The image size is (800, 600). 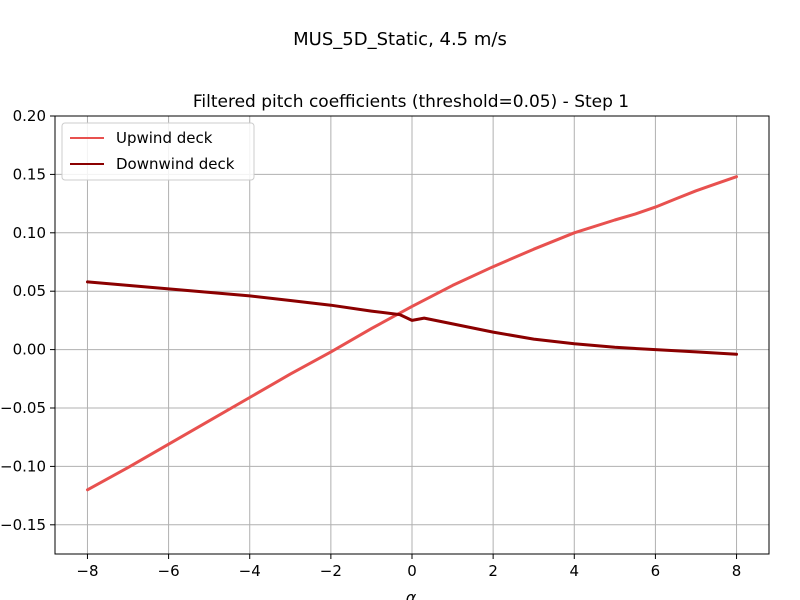 What do you see at coordinates (574, 571) in the screenshot?
I see `x-tick-label: 4` at bounding box center [574, 571].